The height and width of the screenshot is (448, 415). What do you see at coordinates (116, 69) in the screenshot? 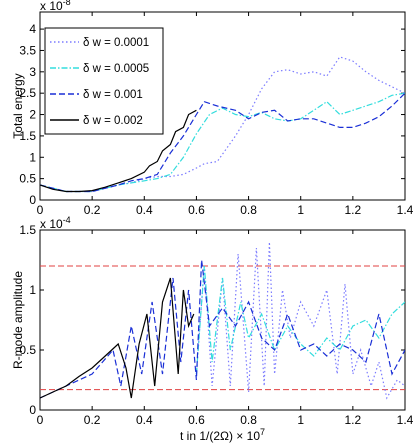
I see `legend-label: δ w = 0.0005` at bounding box center [116, 69].